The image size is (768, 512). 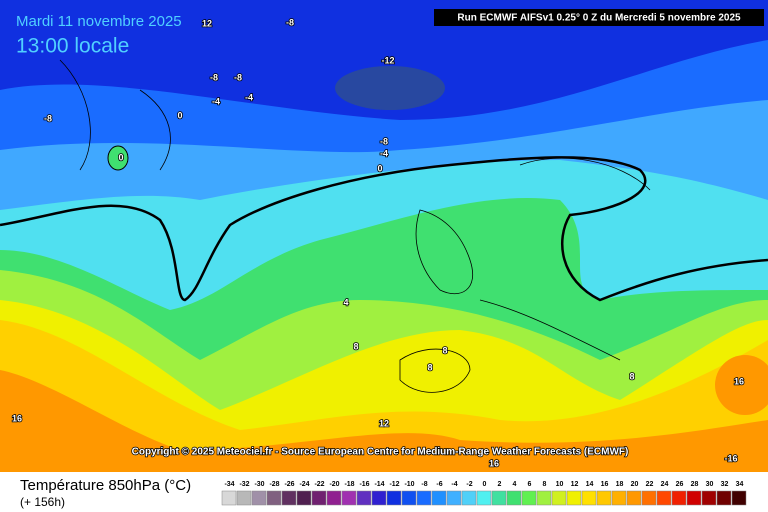 What do you see at coordinates (244, 484) in the screenshot?
I see `legend-label: -32` at bounding box center [244, 484].